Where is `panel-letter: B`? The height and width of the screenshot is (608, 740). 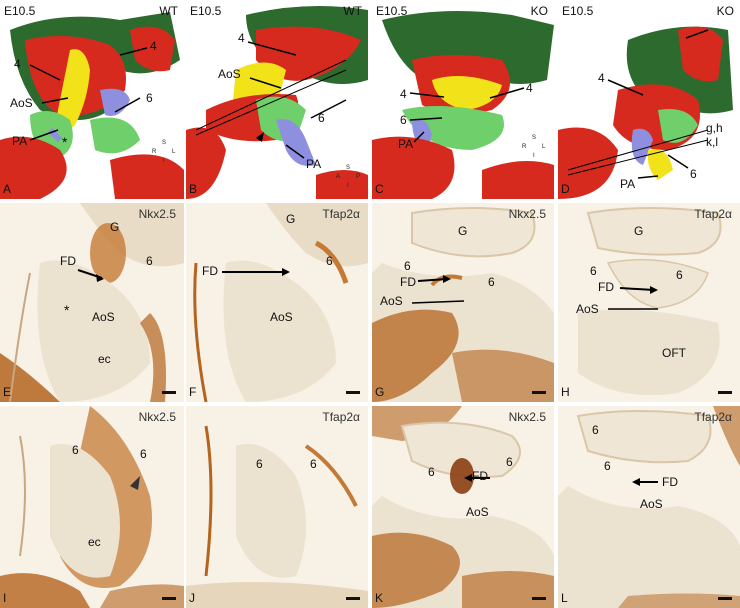
panel-letter: B is located at coordinates (193, 189).